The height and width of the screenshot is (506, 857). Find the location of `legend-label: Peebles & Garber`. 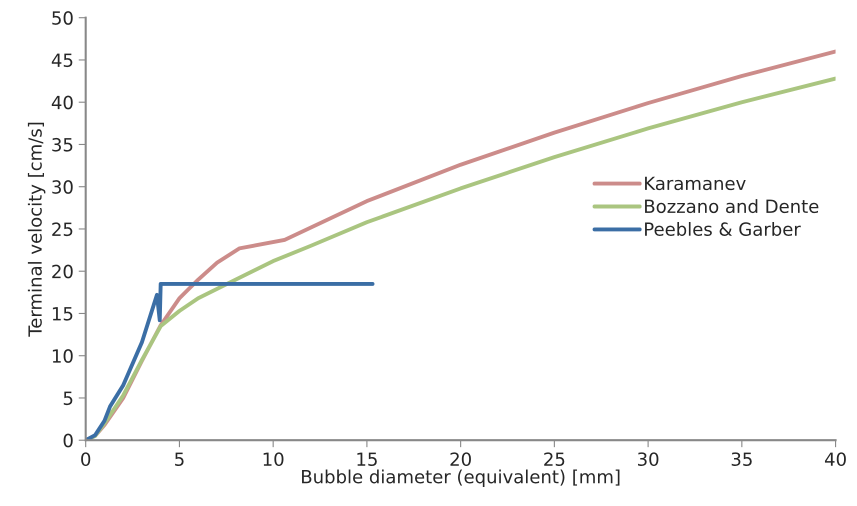

legend-label: Peebles & Garber is located at coordinates (723, 229).